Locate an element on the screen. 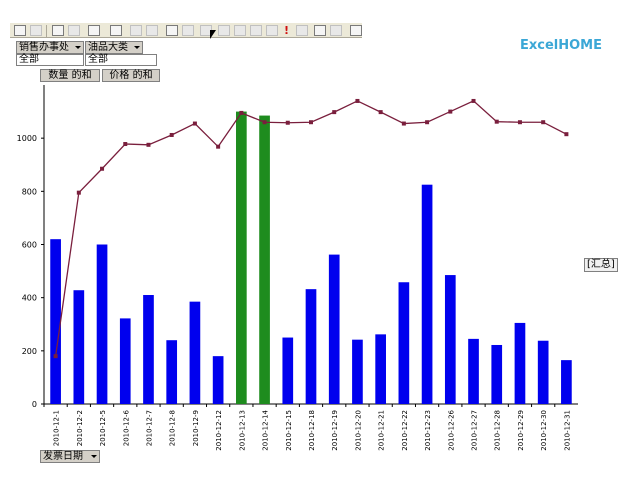  x-tick-label: 2010-12-29 is located at coordinates (521, 430).